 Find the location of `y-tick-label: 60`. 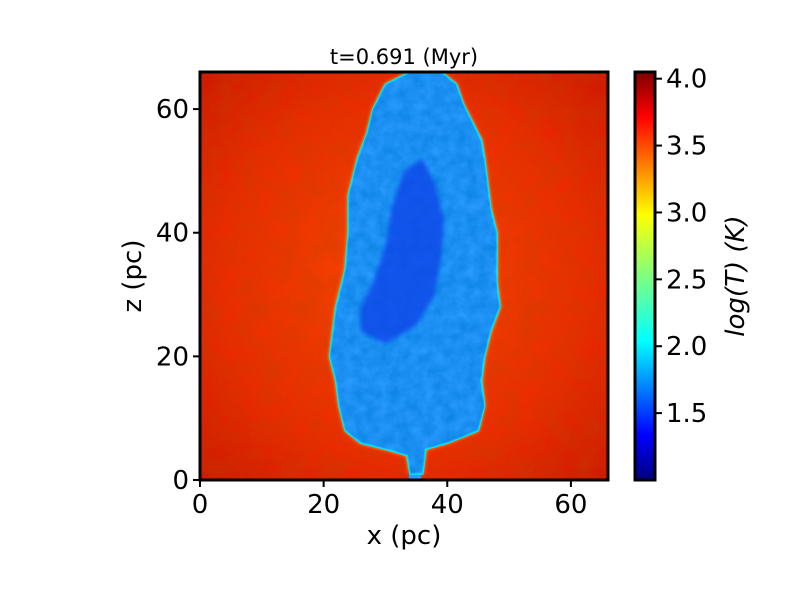

y-tick-label: 60 is located at coordinates (172, 110).